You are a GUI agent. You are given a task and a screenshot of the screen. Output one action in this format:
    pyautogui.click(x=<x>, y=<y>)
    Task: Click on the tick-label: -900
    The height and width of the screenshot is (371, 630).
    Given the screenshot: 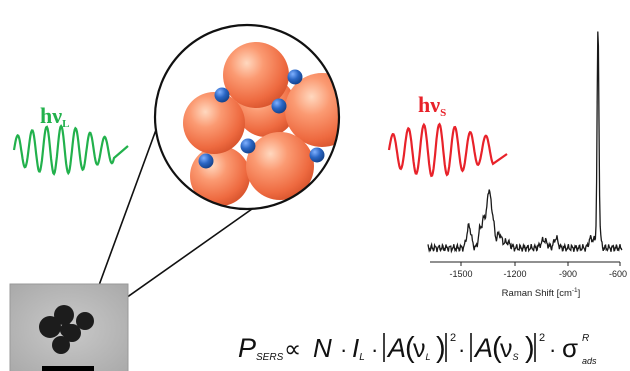 What is the action you would take?
    pyautogui.click(x=568, y=274)
    